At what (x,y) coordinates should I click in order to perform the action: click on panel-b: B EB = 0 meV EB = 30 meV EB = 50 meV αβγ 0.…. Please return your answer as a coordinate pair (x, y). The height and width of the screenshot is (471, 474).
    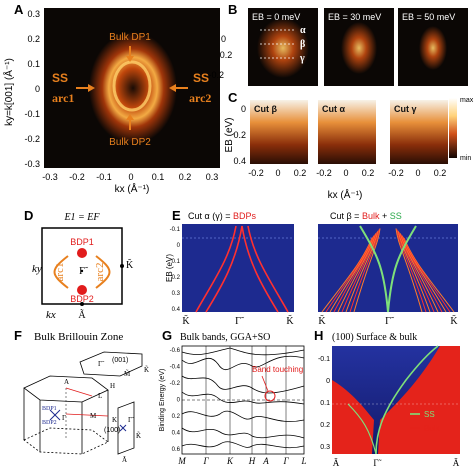
    Looking at the image, I should click on (338, 44).